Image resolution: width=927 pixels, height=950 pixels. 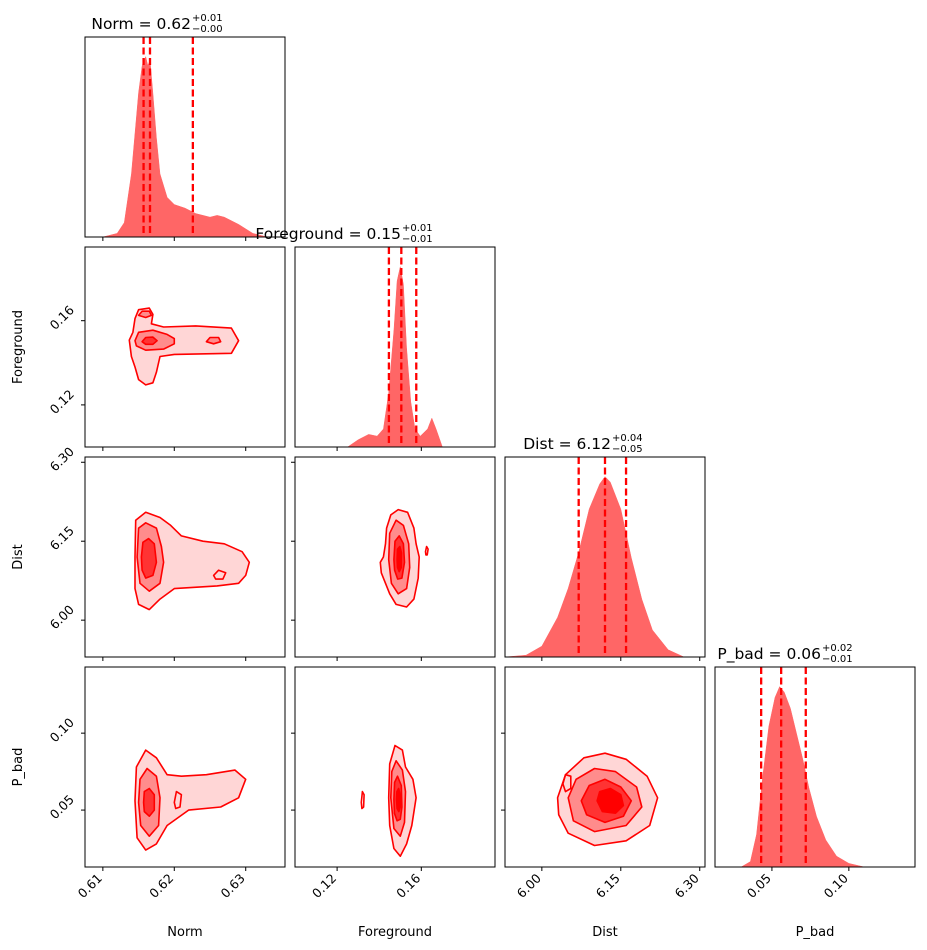 What do you see at coordinates (184, 932) in the screenshot?
I see `x-axis-label-Norm: Norm` at bounding box center [184, 932].